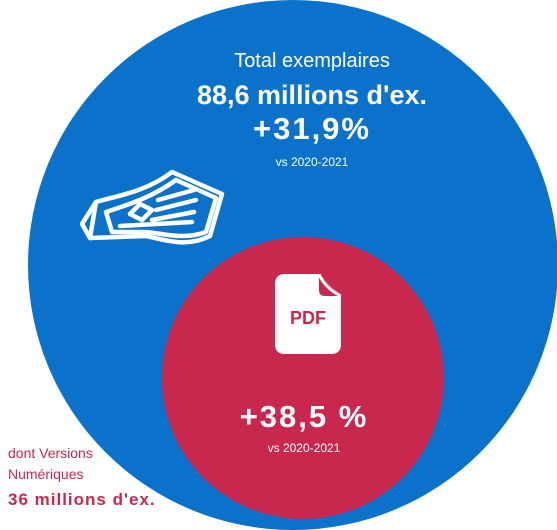 Image resolution: width=557 pixels, height=530 pixels. What do you see at coordinates (82, 499) in the screenshot?
I see `digital-value: 36 millions d'ex.` at bounding box center [82, 499].